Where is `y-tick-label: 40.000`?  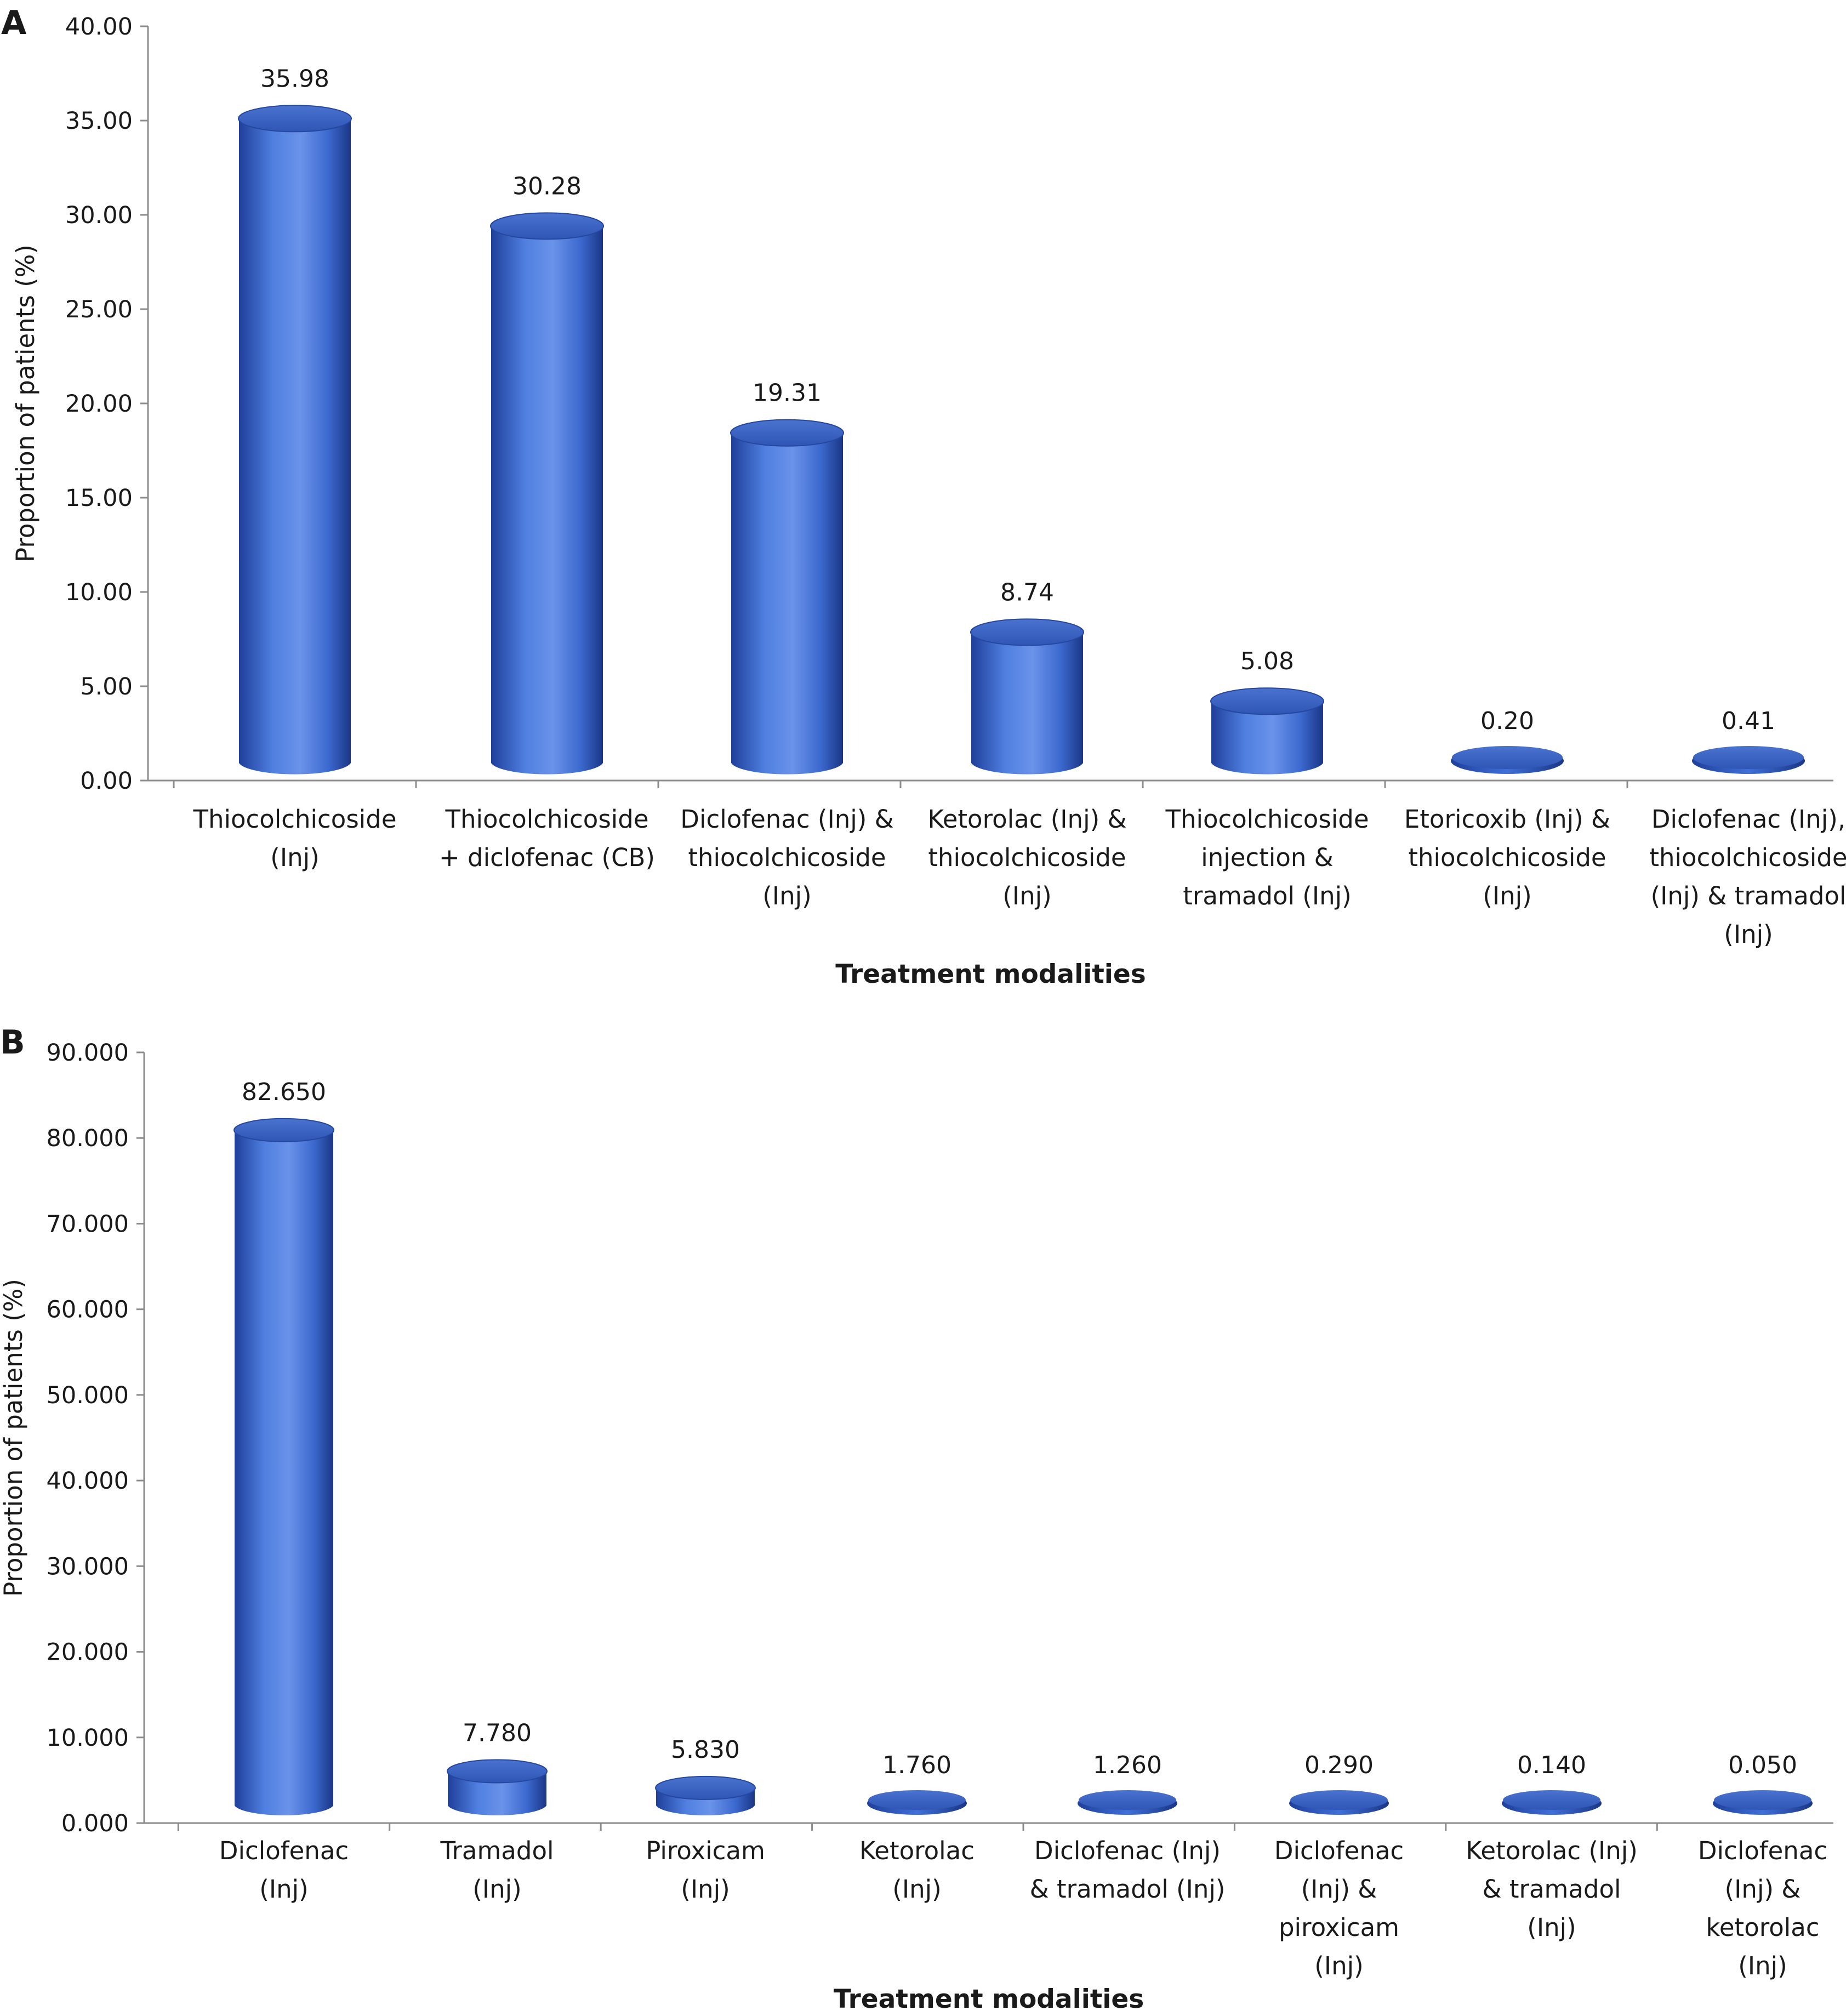 y-tick-label: 40.000 is located at coordinates (88, 1481).